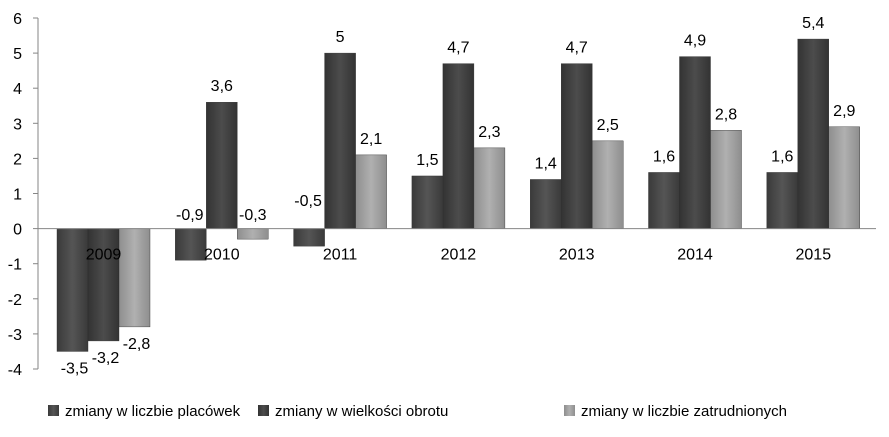 The width and height of the screenshot is (889, 437). Describe the element at coordinates (134, 278) in the screenshot. I see `bar-series-2-2009` at that location.